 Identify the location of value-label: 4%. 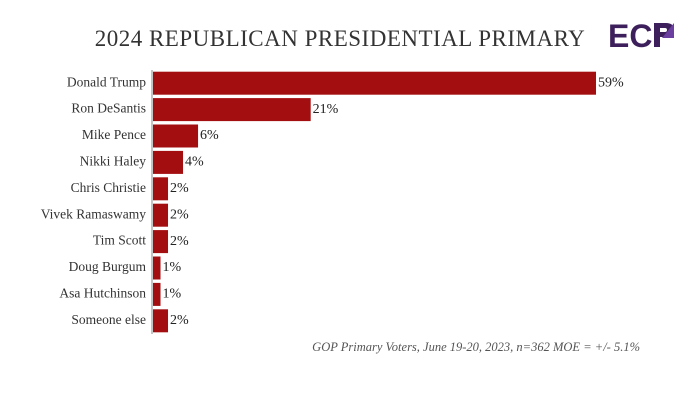
(194, 162).